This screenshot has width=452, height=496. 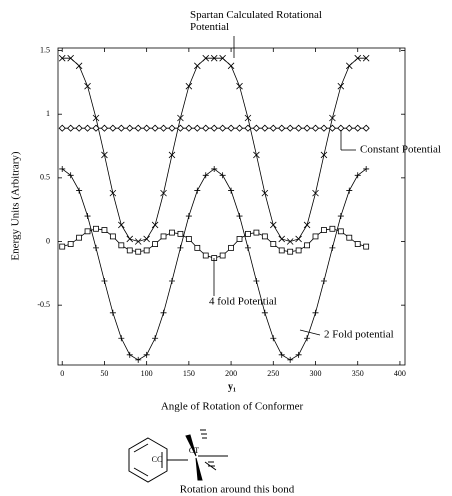 I want to click on caption: Rotation around this bond, so click(x=237, y=490).